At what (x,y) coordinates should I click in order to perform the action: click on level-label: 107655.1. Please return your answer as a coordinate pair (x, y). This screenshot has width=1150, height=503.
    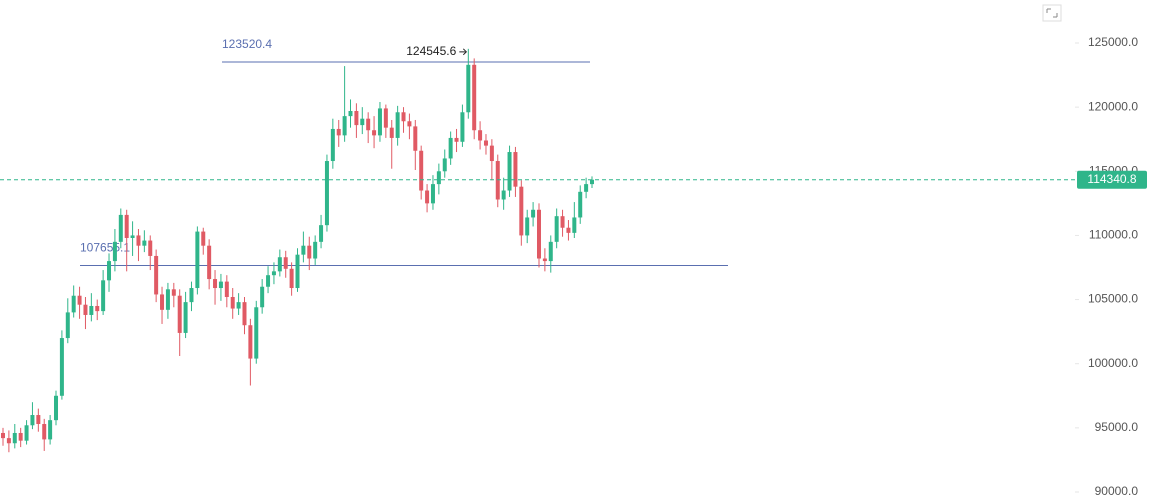
    Looking at the image, I should click on (105, 248).